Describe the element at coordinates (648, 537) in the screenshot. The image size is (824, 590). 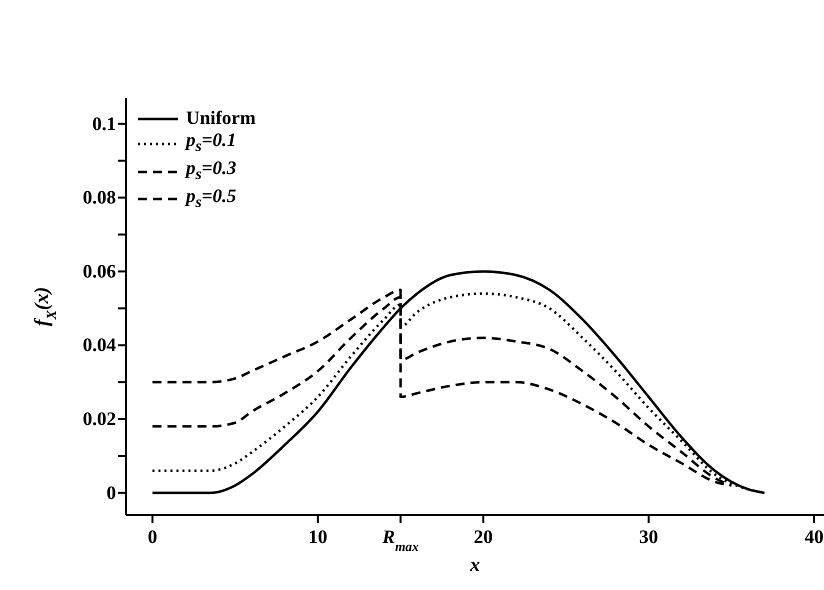
I see `x-tick-label: 30` at that location.